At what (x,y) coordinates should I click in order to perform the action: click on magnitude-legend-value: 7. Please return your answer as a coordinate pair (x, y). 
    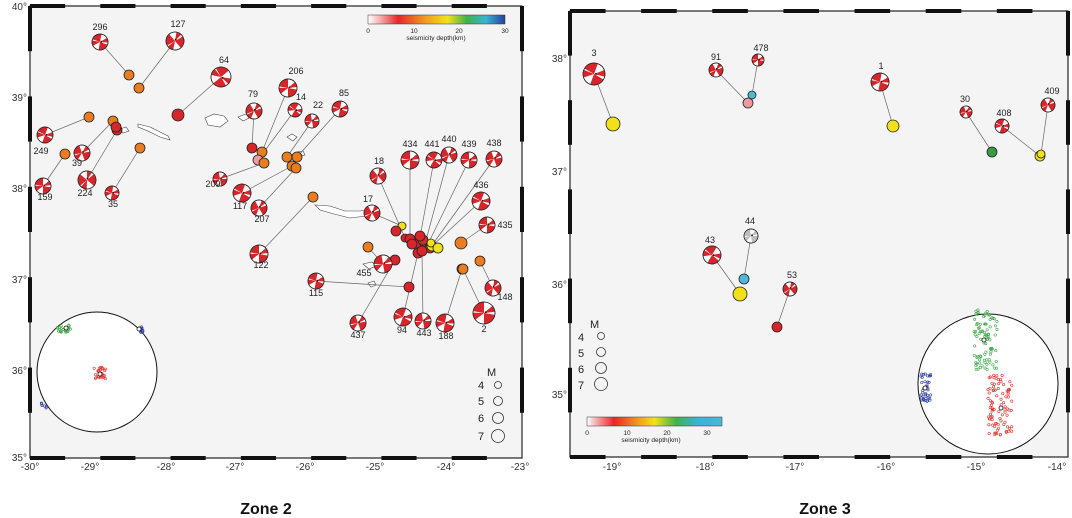
    Looking at the image, I should click on (481, 437).